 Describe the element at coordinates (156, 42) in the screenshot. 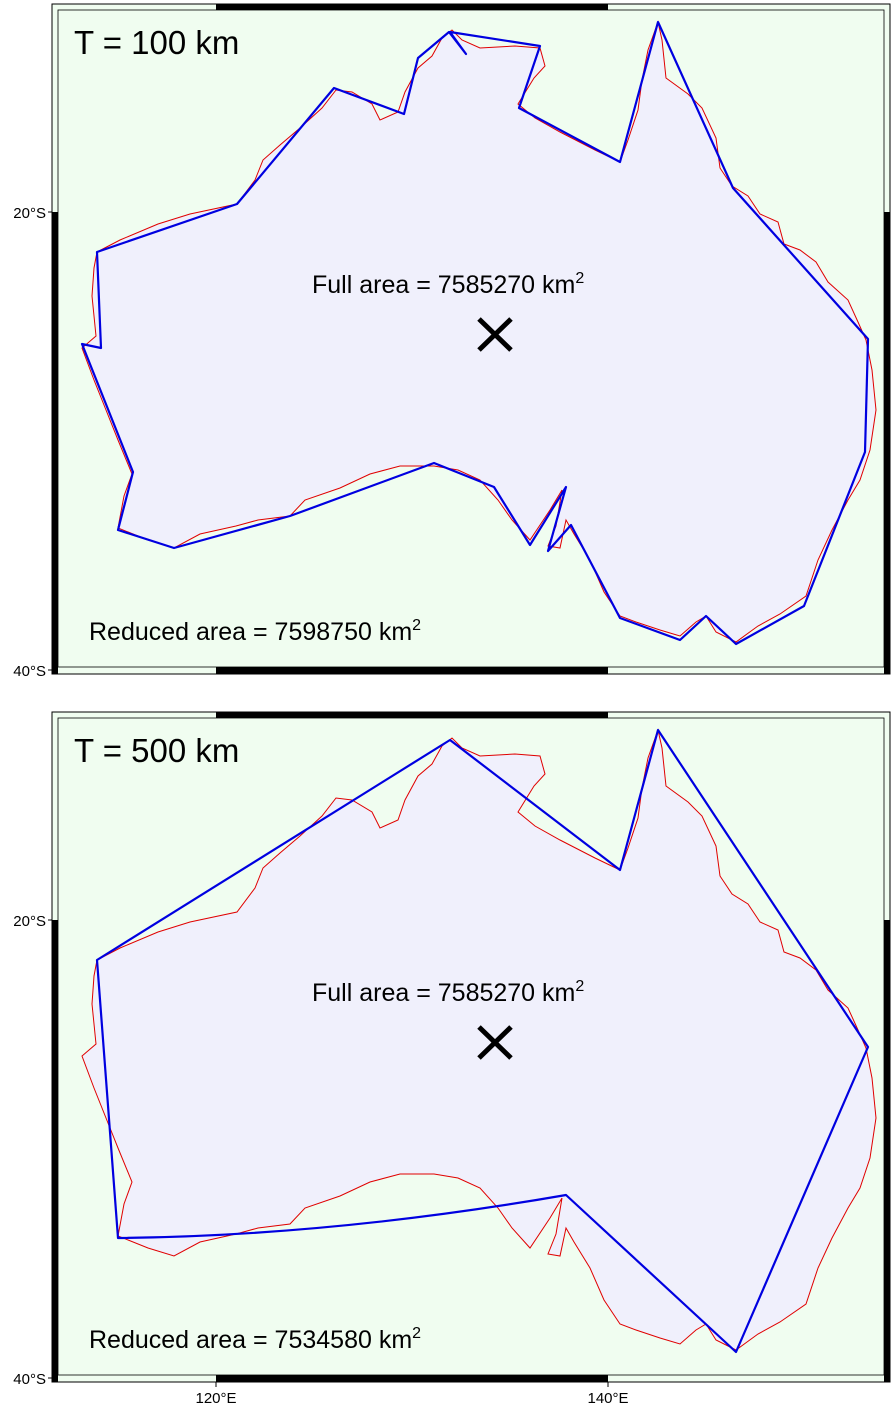

I see `panel-title-1: T = 100 km` at that location.